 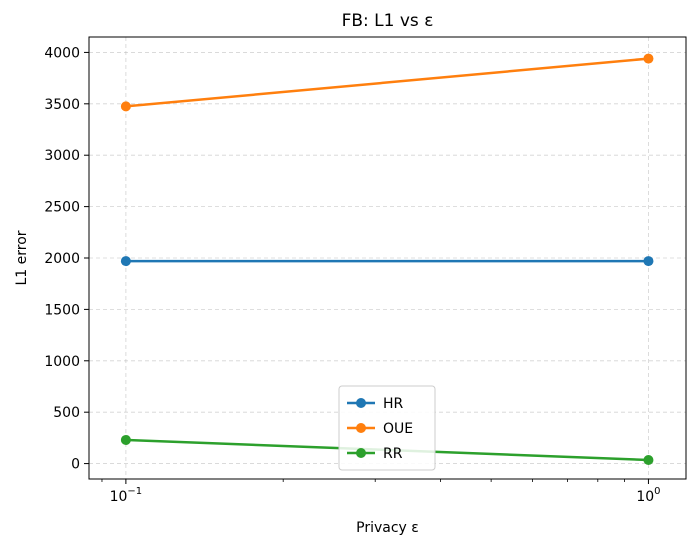 I want to click on y-tick-label: 1000, so click(x=62, y=362).